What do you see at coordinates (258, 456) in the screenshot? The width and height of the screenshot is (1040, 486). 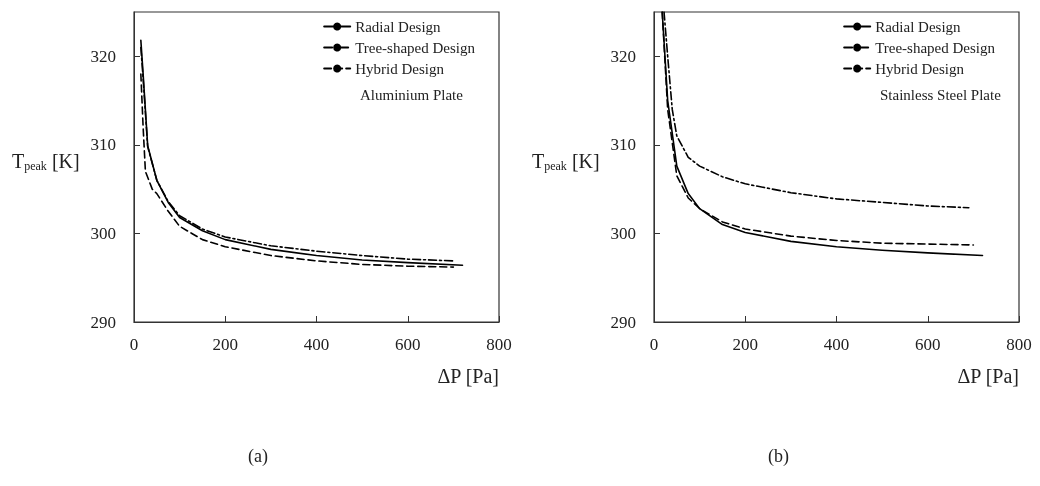 I see `text: (a)` at bounding box center [258, 456].